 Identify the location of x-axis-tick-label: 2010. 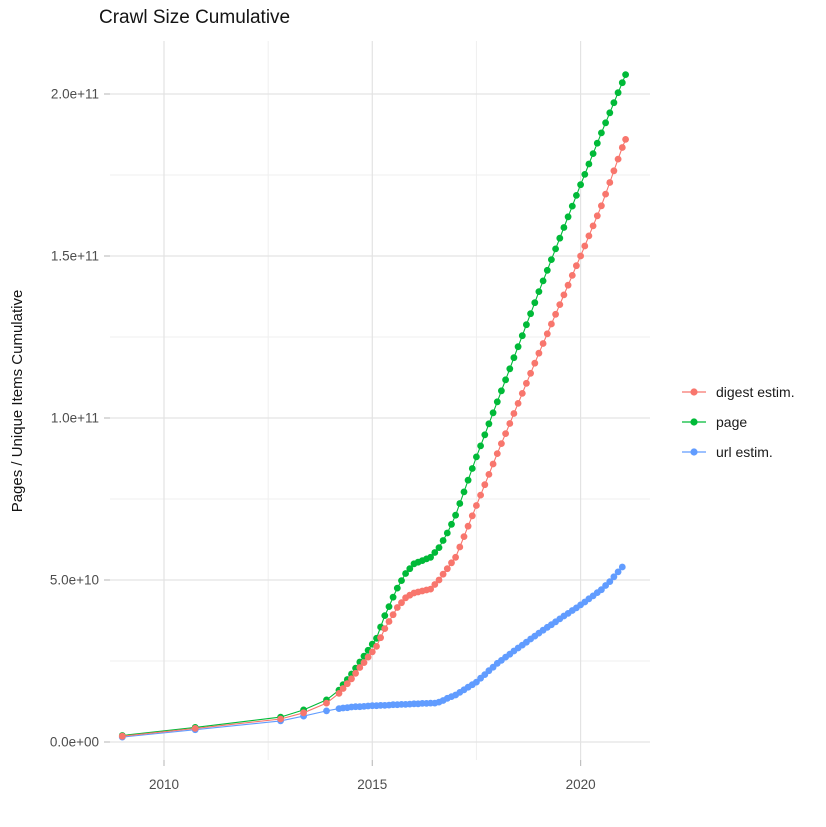
(164, 784).